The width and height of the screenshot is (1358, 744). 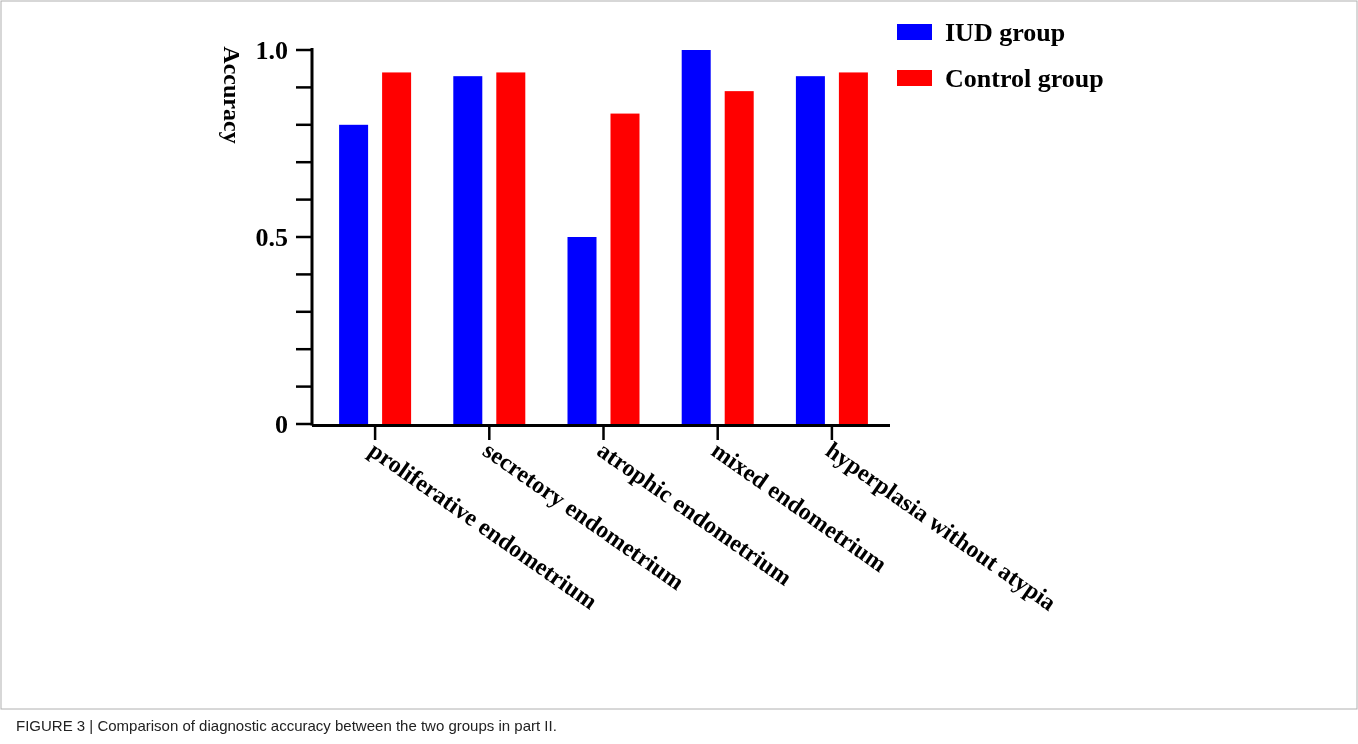 I want to click on legend-label: IUD group, so click(x=1005, y=33).